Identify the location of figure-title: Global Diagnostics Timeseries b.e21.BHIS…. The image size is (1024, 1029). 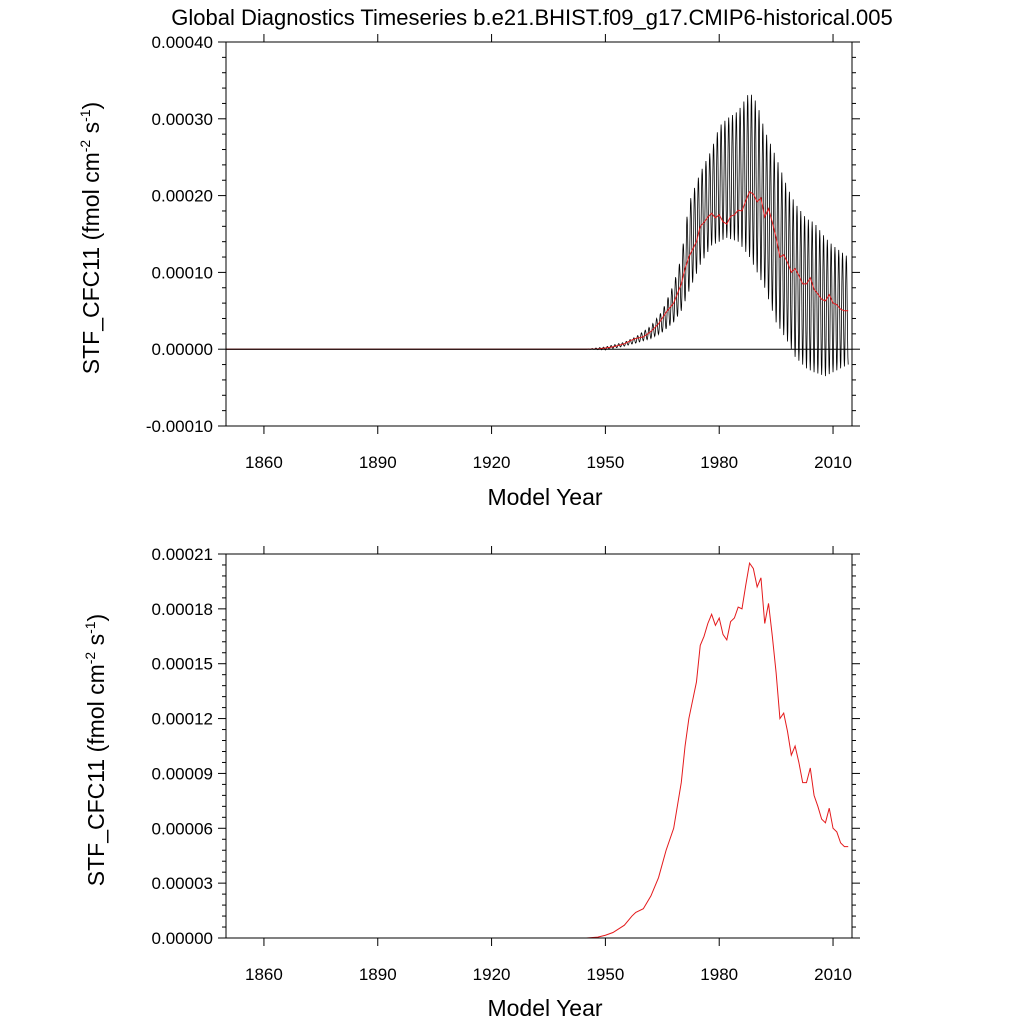
(531, 17).